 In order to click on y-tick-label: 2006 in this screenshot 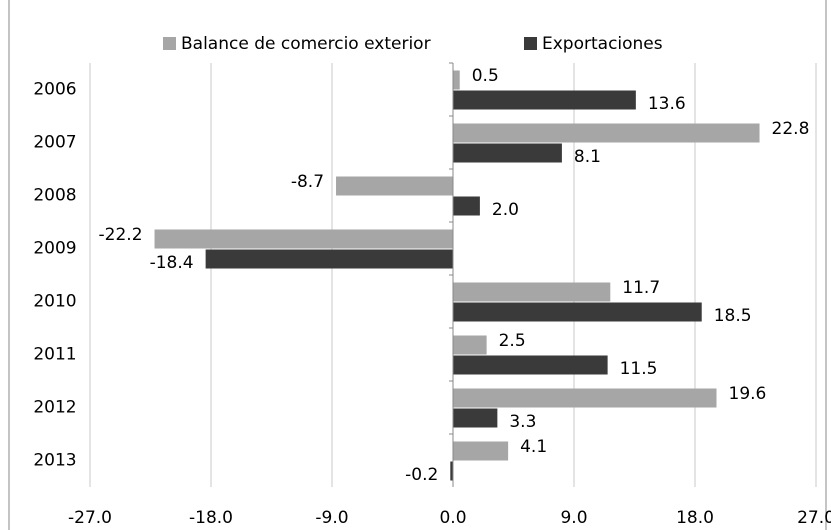, I will do `click(54, 90)`.